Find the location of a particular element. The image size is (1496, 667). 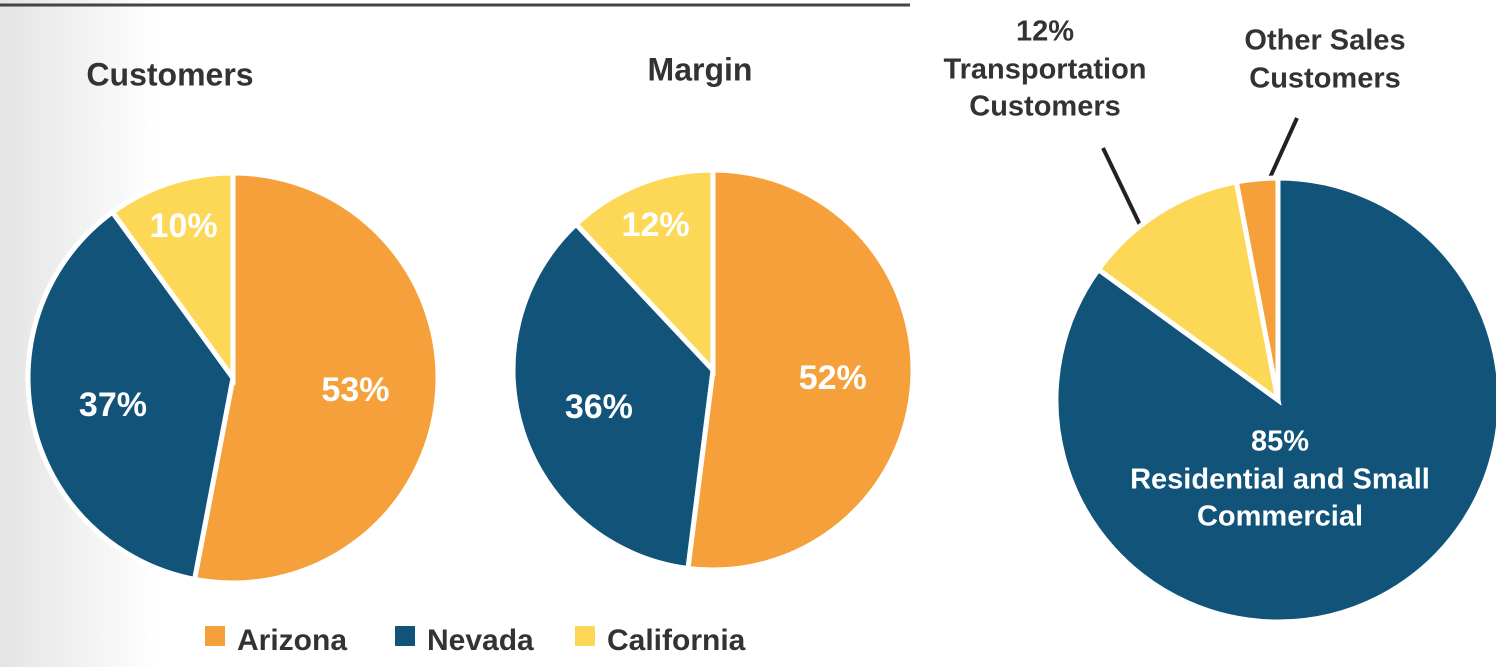

legend-entry: California is located at coordinates (660, 641).